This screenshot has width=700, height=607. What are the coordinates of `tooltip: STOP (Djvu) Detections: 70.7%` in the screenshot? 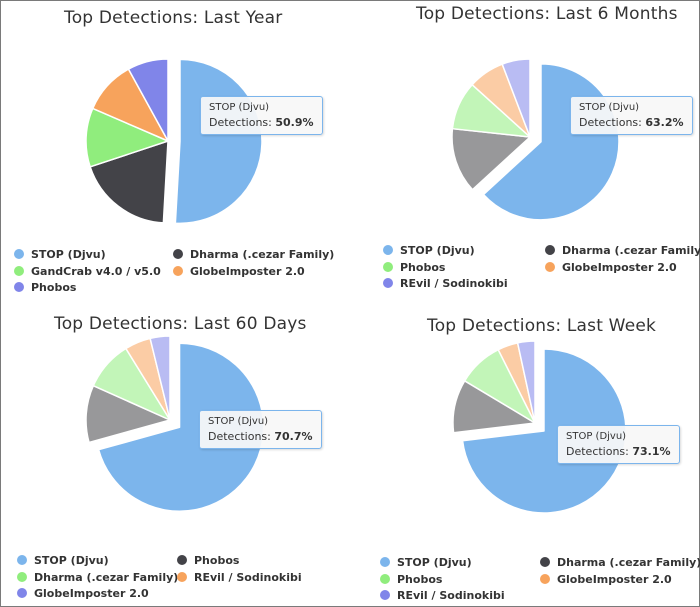 It's located at (260, 429).